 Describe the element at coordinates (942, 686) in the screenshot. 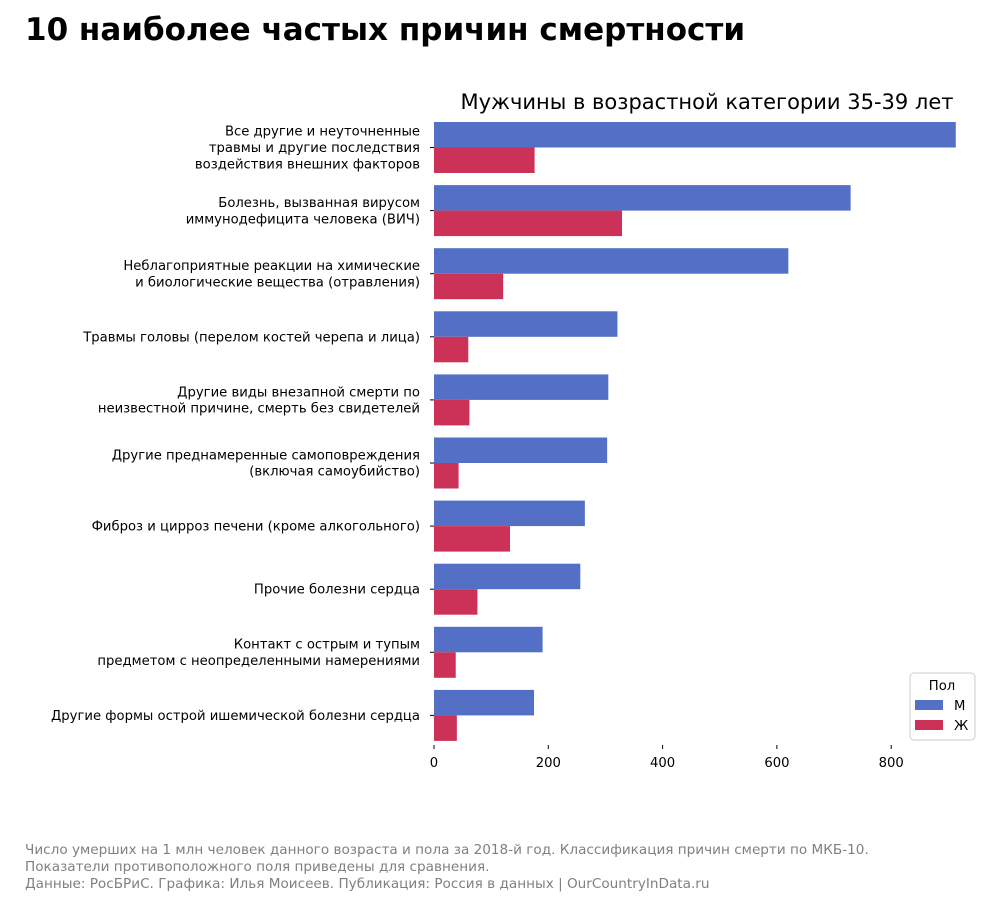

I see `legend-title: Пол` at that location.